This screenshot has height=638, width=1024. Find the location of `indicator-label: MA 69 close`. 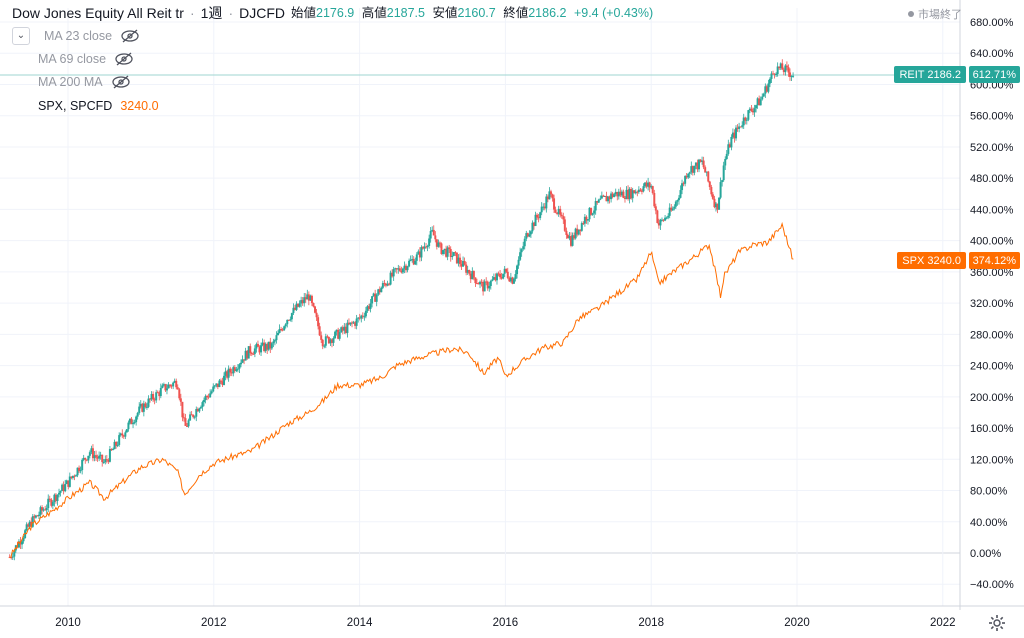

indicator-label: MA 69 close is located at coordinates (72, 59).